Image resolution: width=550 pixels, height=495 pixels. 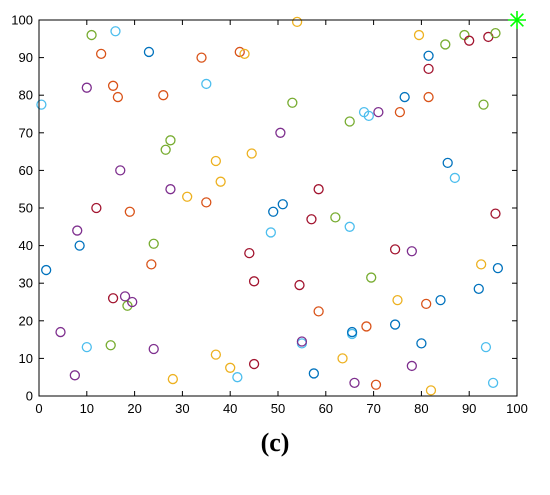 What do you see at coordinates (373, 408) in the screenshot?
I see `x-tick-label: 70` at bounding box center [373, 408].